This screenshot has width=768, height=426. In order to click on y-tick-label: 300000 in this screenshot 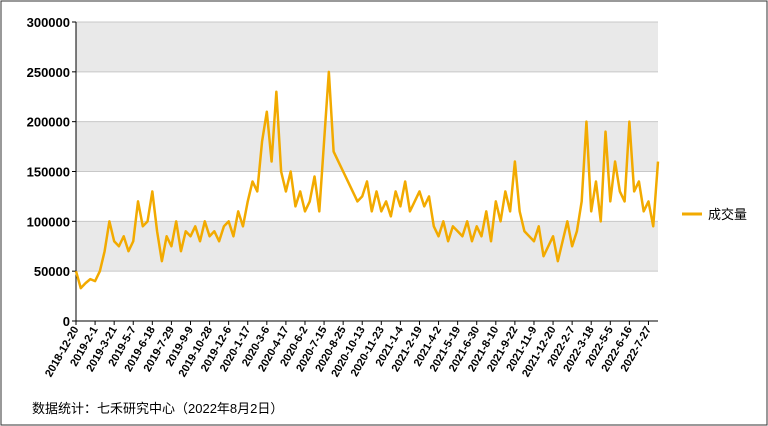, I will do `click(48, 22)`.